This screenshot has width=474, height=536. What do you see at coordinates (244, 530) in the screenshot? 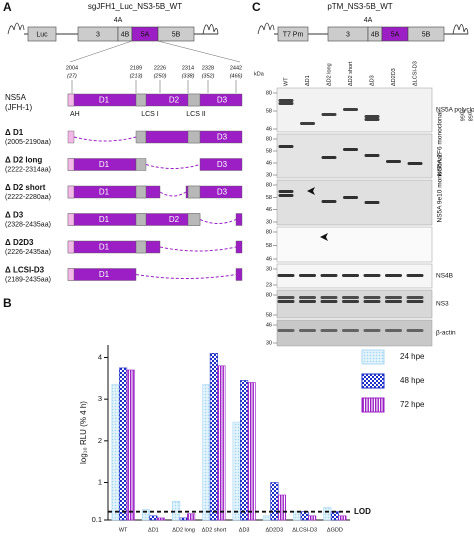
I see `x-tick-label: ΔD3` at bounding box center [244, 530].